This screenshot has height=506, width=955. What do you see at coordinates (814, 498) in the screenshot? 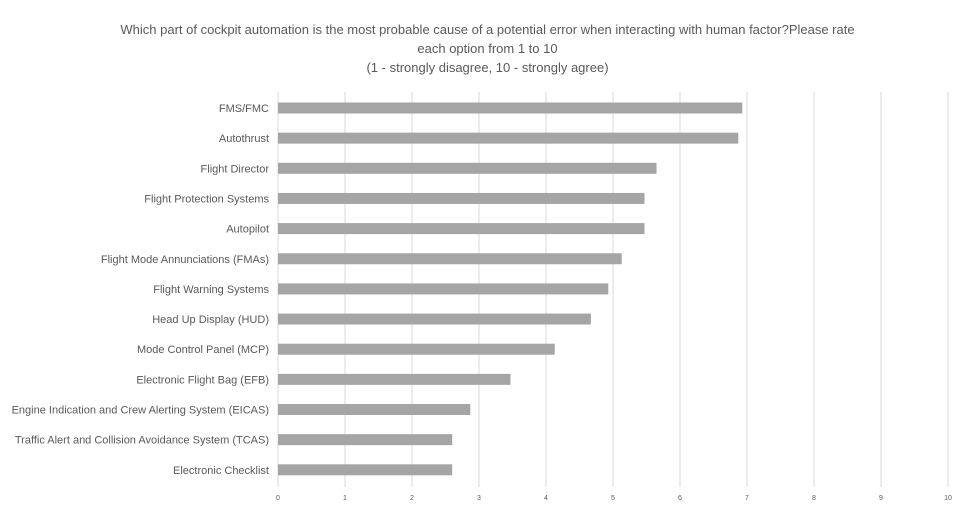
I see `x-tick-label: 8` at bounding box center [814, 498].